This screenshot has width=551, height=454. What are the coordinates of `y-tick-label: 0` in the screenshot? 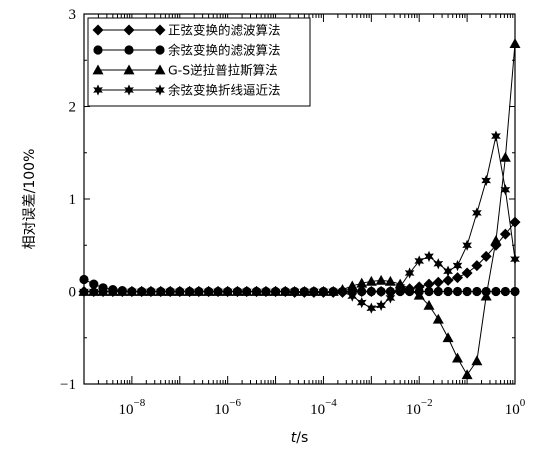 It's located at (73, 293).